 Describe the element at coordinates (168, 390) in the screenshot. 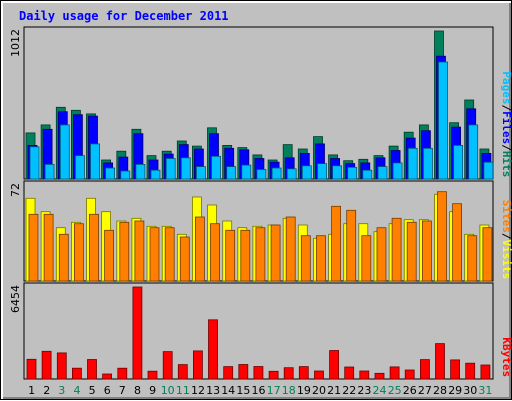

I see `x-tick-label: 10` at that location.